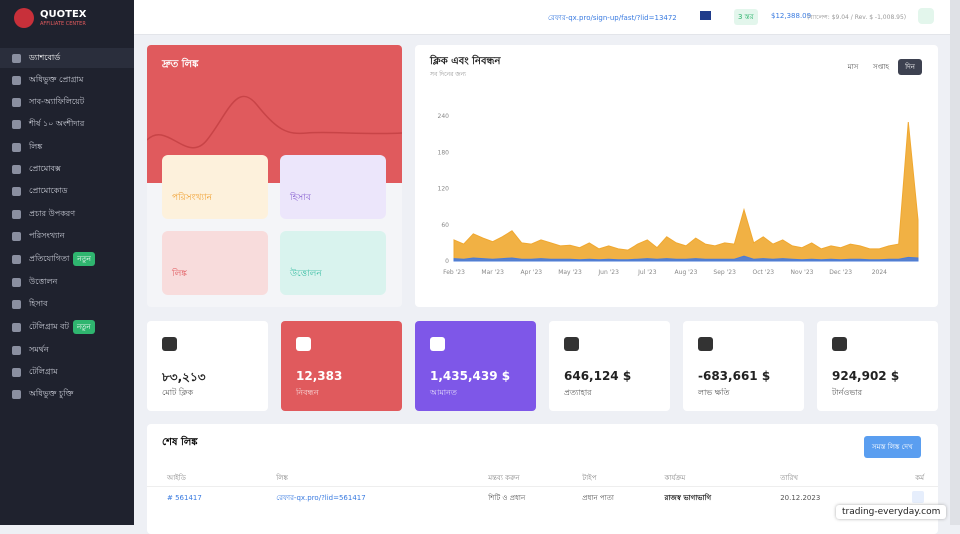 This screenshot has width=960, height=534. What do you see at coordinates (578, 392) in the screenshot?
I see `stat-label: প্রত্যাহার` at bounding box center [578, 392].